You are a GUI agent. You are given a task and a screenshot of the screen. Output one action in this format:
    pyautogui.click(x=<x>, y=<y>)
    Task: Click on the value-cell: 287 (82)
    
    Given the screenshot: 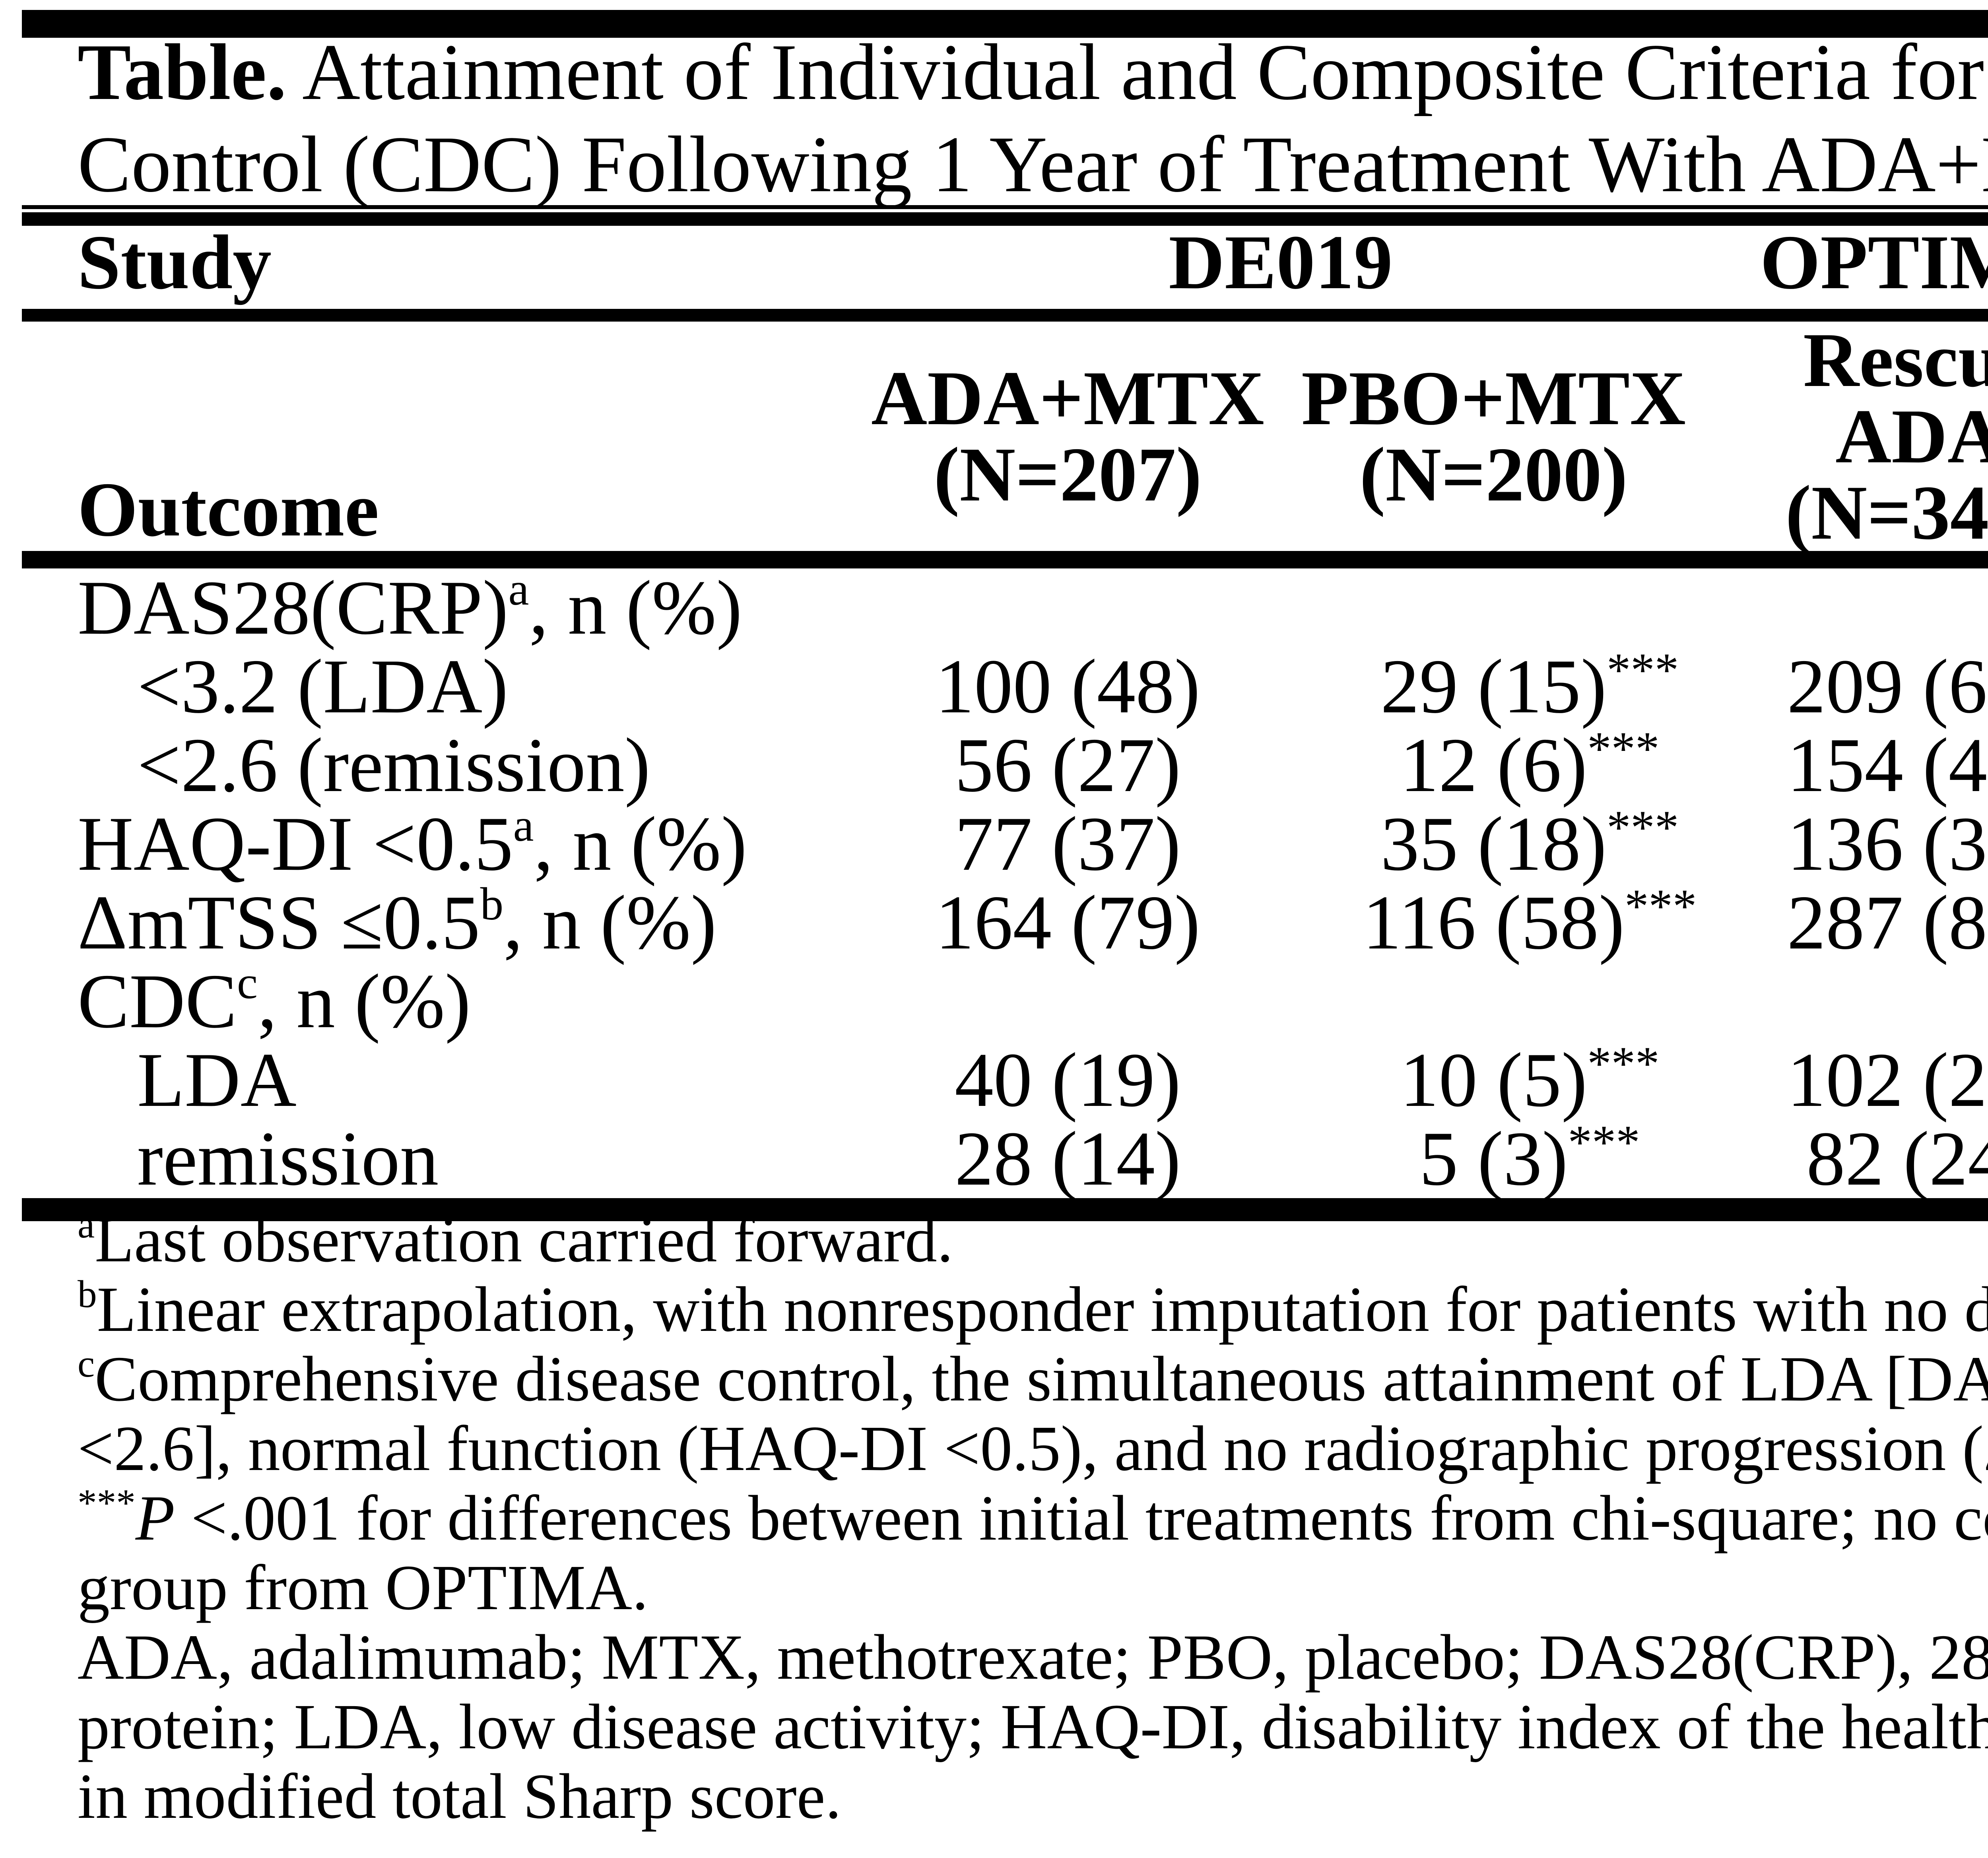 What is the action you would take?
    pyautogui.click(x=1887, y=923)
    